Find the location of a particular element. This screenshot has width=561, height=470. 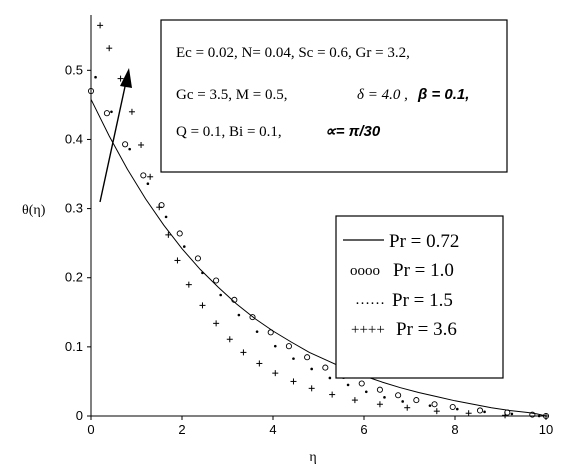

parameter-delta: δ = 4.0 , is located at coordinates (382, 95).